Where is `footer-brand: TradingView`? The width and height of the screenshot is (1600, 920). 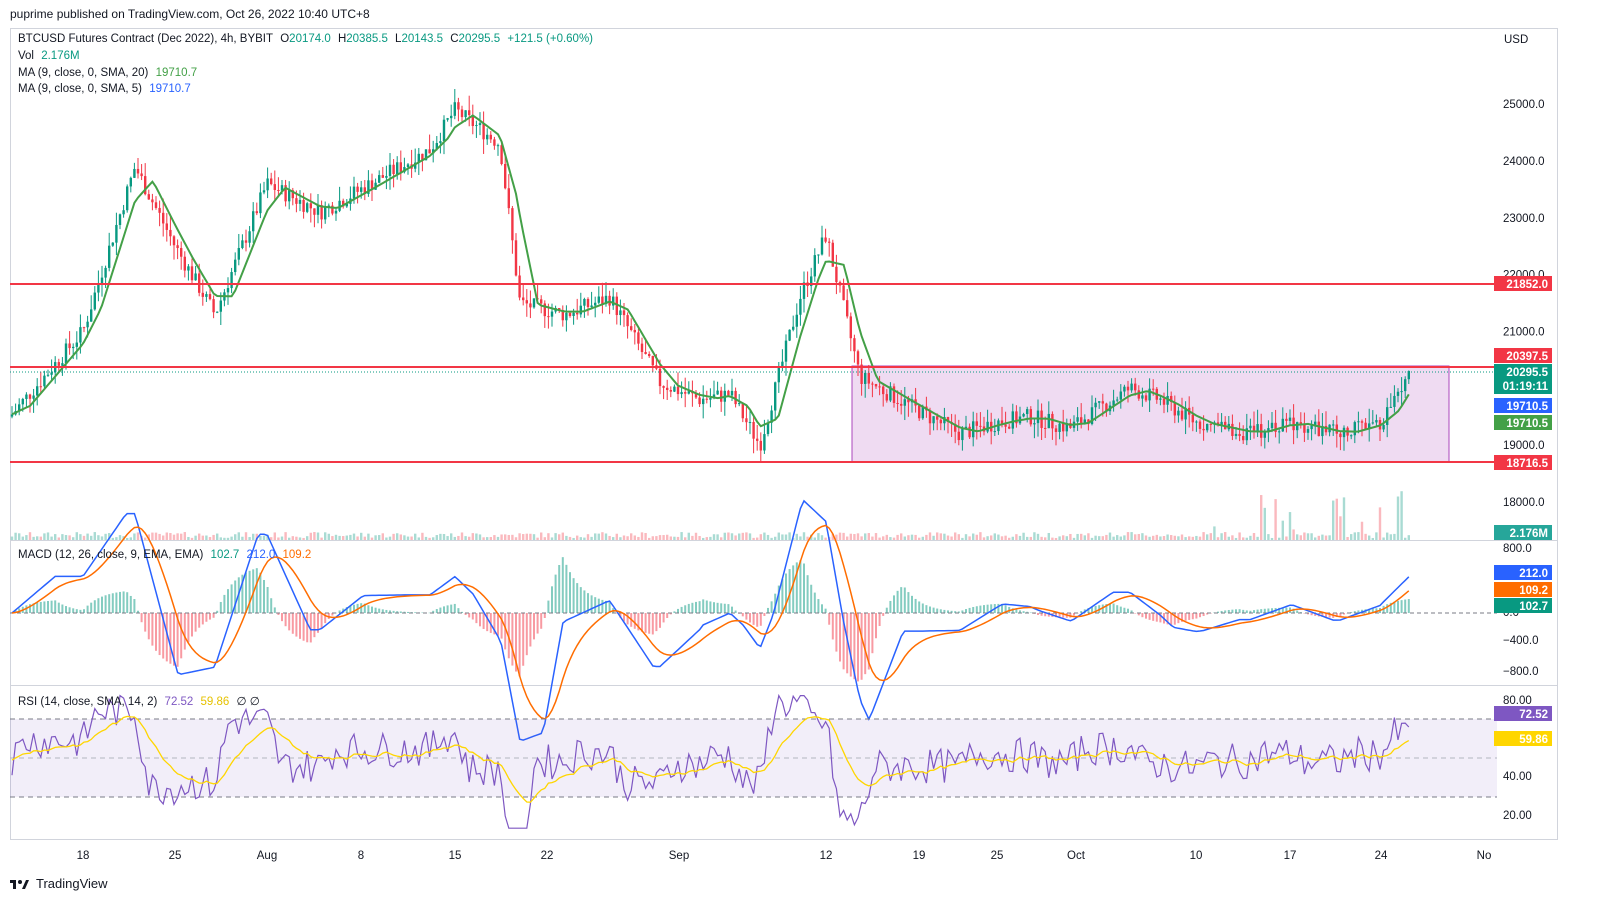
footer-brand: TradingView is located at coordinates (59, 883).